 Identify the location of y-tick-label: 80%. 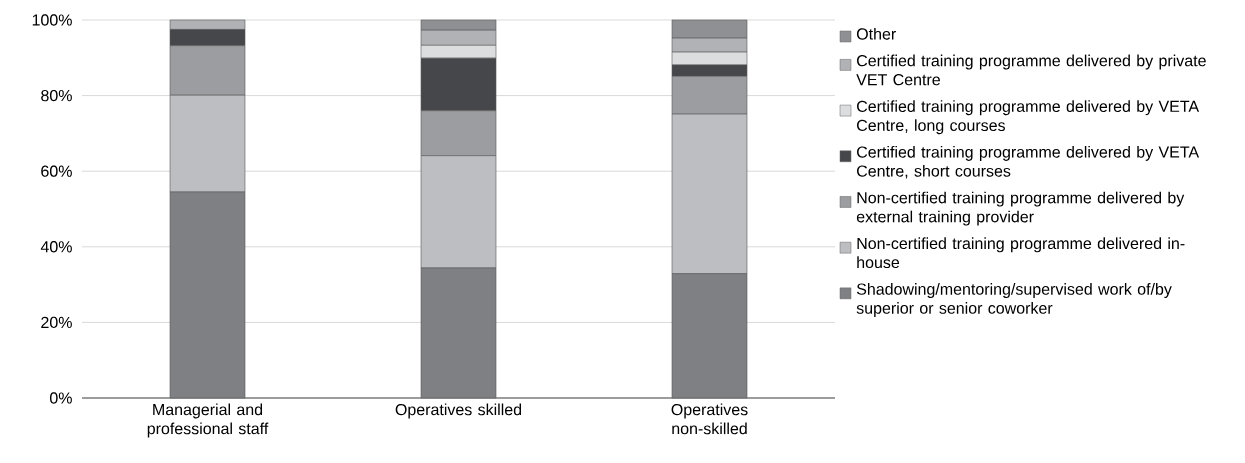
(56, 95).